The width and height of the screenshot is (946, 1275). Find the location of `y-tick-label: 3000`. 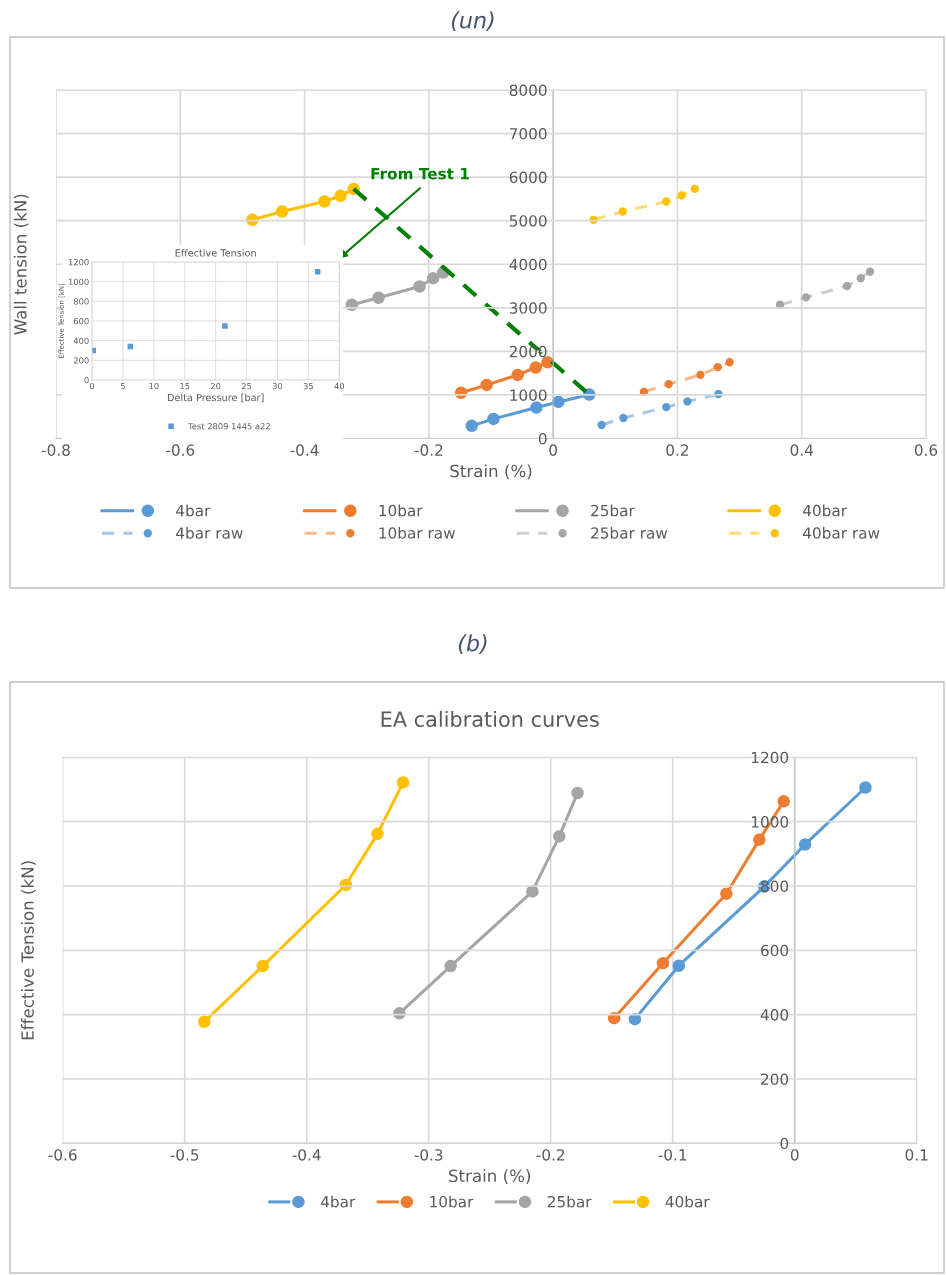

y-tick-label: 3000 is located at coordinates (528, 308).